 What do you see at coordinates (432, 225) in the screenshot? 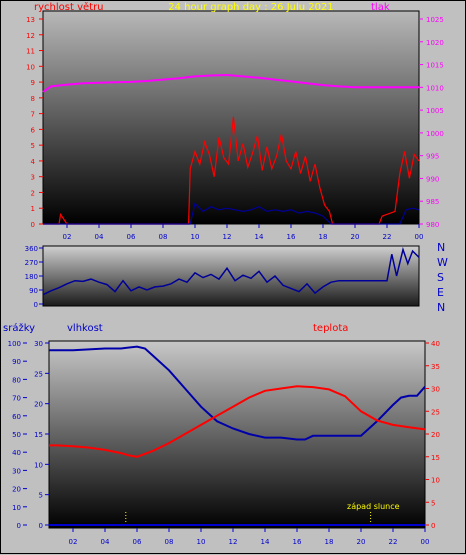
I see `pressure-tick-label: 980` at bounding box center [432, 225].